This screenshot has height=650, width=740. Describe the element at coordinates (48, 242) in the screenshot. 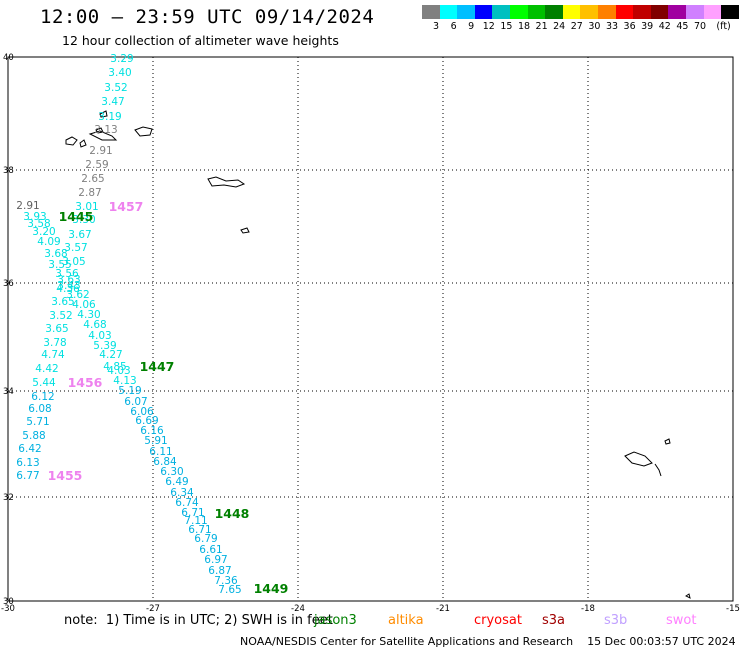

I see `wave-height-label: 4.09` at that location.